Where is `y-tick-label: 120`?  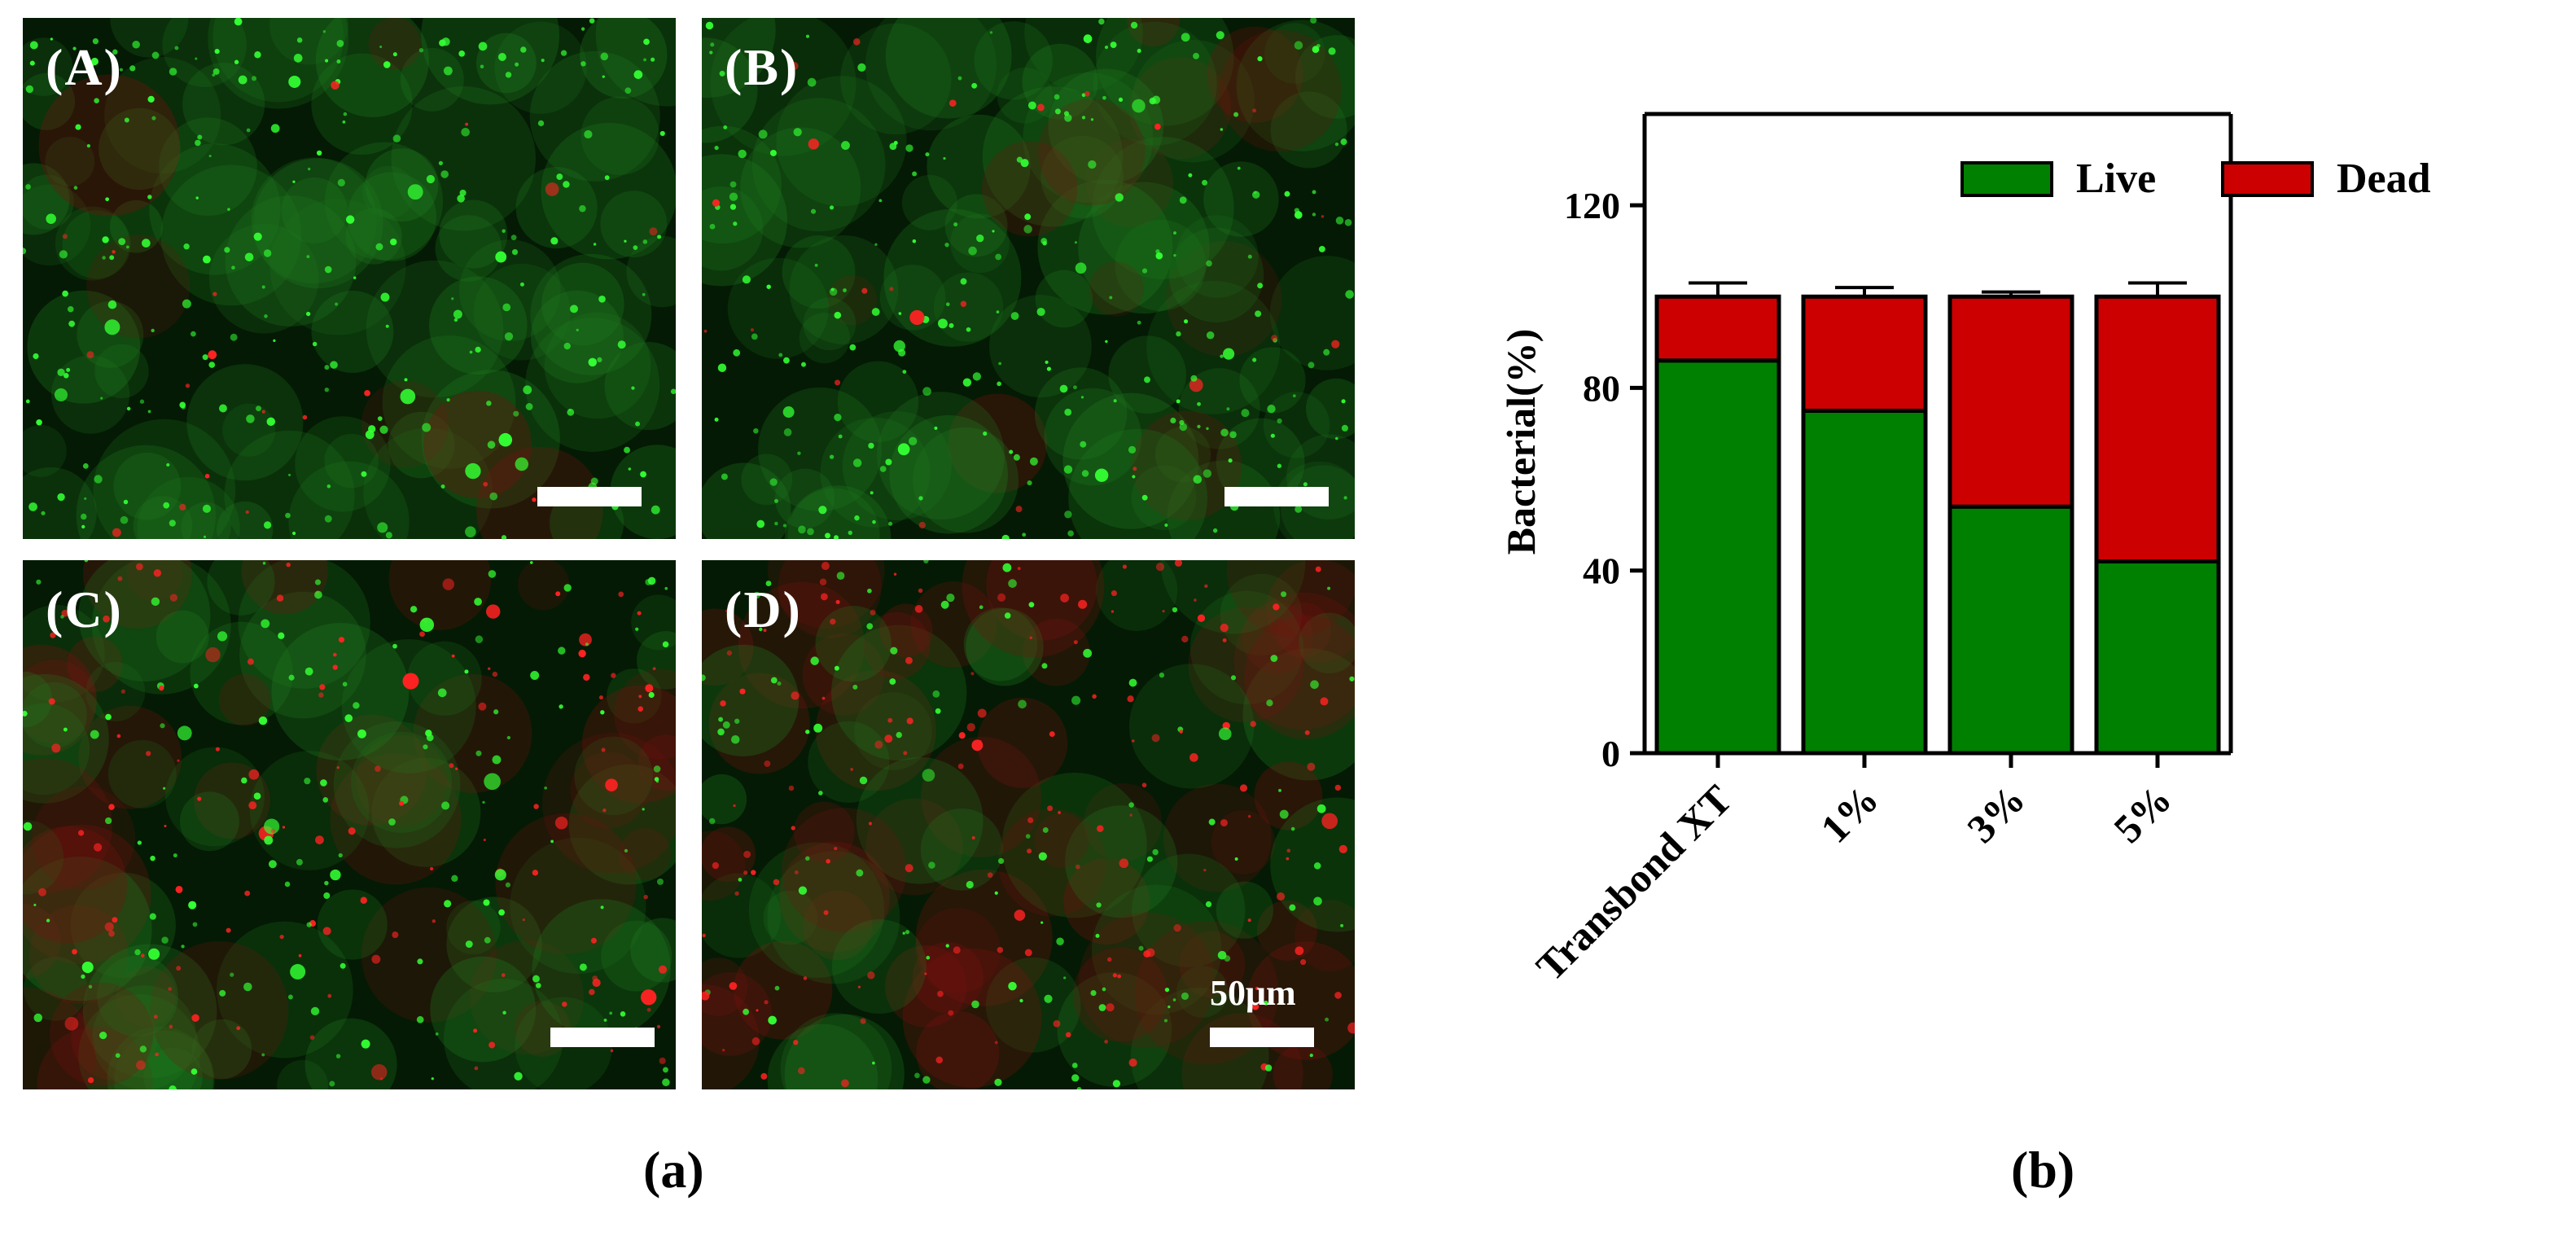
y-tick-label: 120 is located at coordinates (1592, 205).